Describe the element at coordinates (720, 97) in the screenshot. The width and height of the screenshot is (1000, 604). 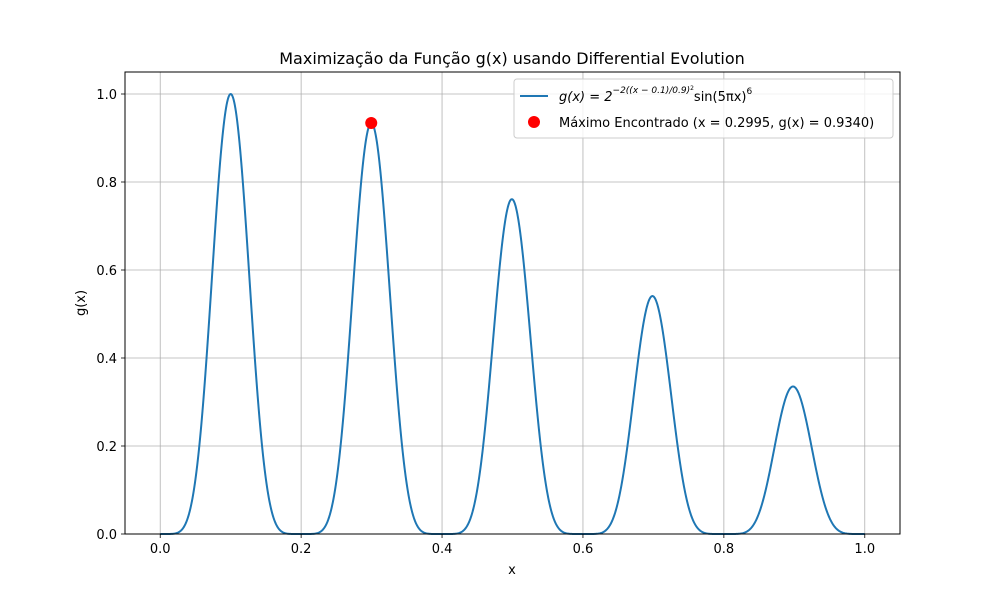
I see `legend-curve-suffix: sin(5πx)` at that location.